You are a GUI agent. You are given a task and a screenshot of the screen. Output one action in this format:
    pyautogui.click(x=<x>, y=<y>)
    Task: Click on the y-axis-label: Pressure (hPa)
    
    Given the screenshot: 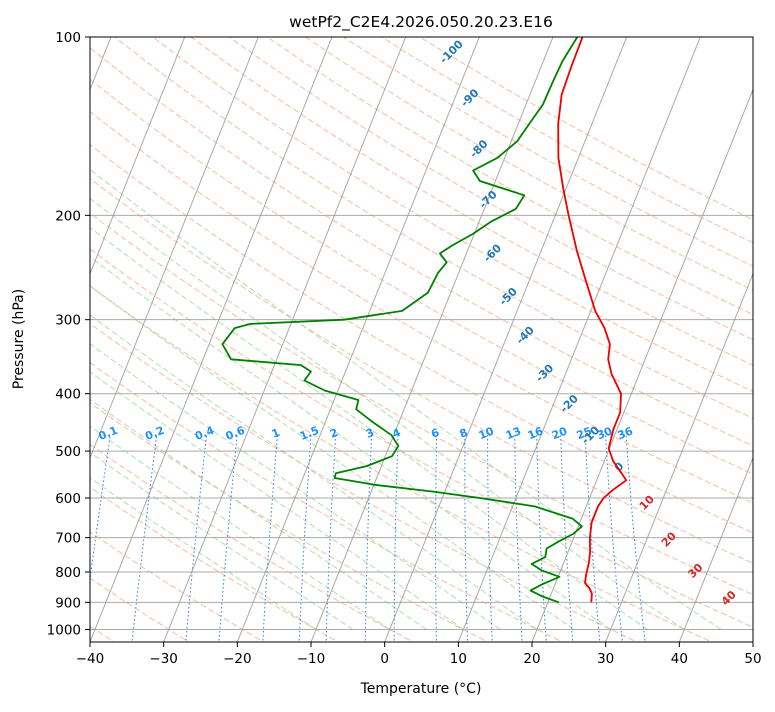 What is the action you would take?
    pyautogui.click(x=19, y=339)
    